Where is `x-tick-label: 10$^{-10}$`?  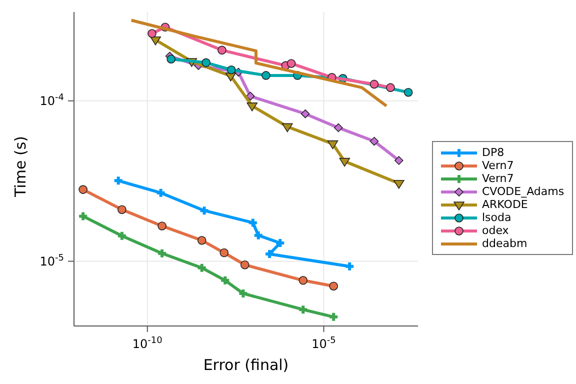 x-tick-label: 10$^{-10}$ is located at coordinates (147, 343).